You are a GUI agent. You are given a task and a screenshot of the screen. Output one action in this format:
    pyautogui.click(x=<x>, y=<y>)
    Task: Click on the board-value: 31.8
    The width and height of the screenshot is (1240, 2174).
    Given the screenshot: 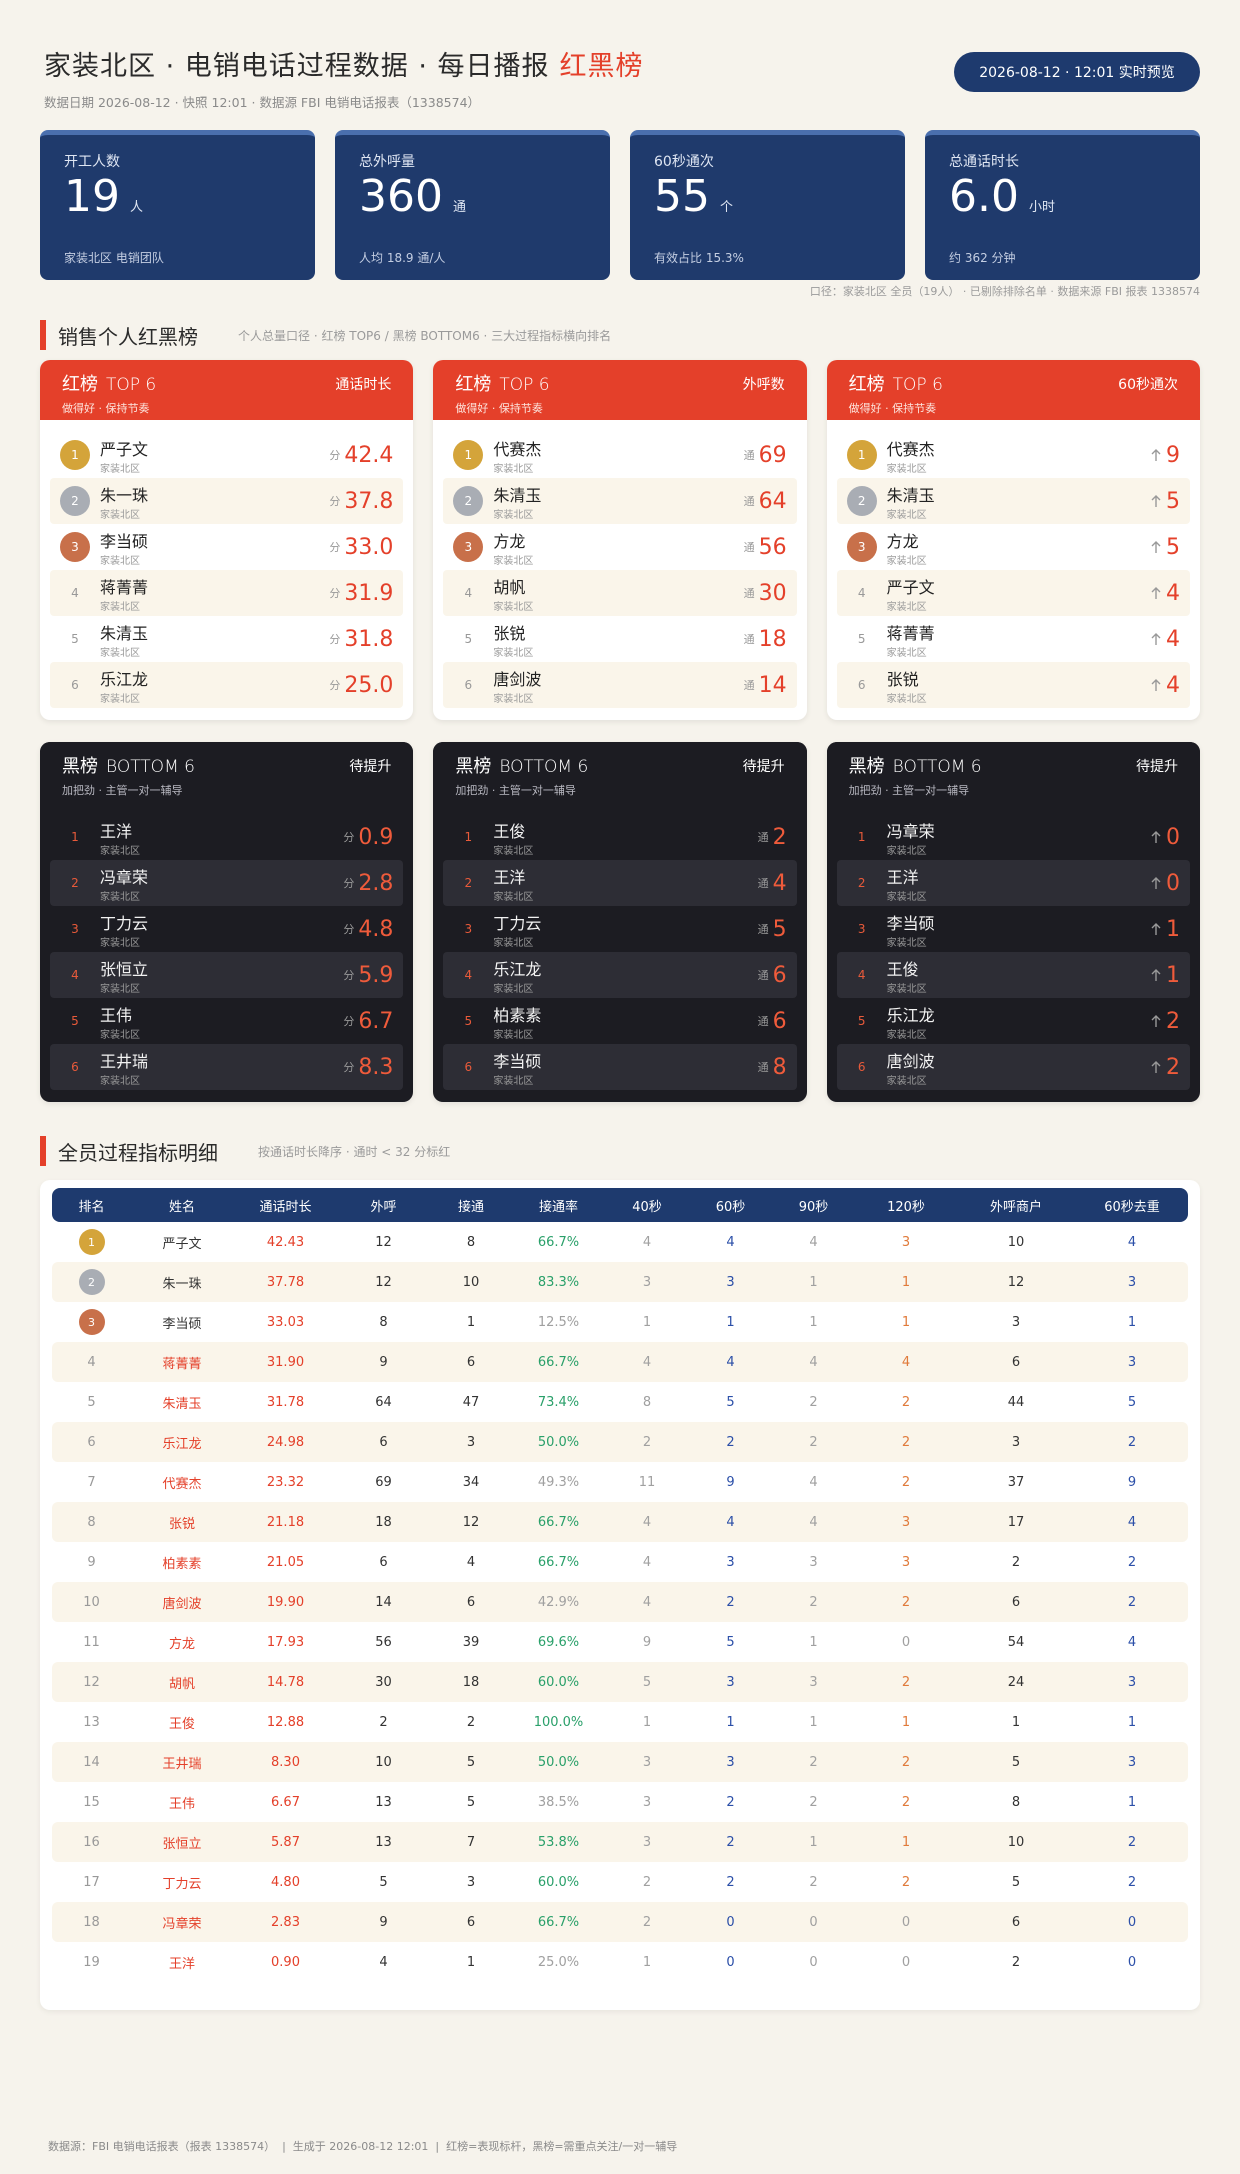 What is the action you would take?
    pyautogui.click(x=369, y=639)
    